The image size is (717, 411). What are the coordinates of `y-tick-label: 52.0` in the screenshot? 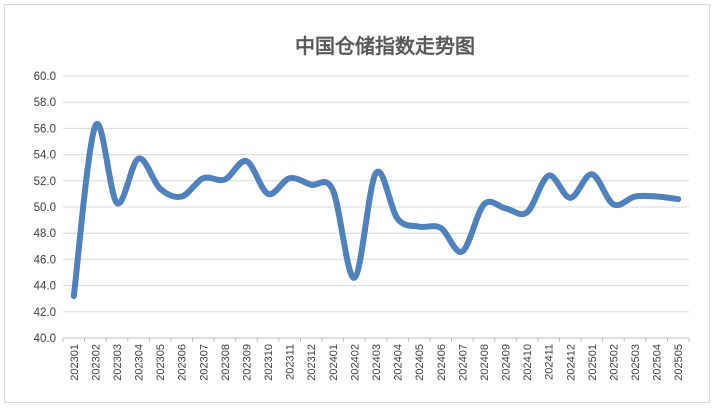 It's located at (45, 182).